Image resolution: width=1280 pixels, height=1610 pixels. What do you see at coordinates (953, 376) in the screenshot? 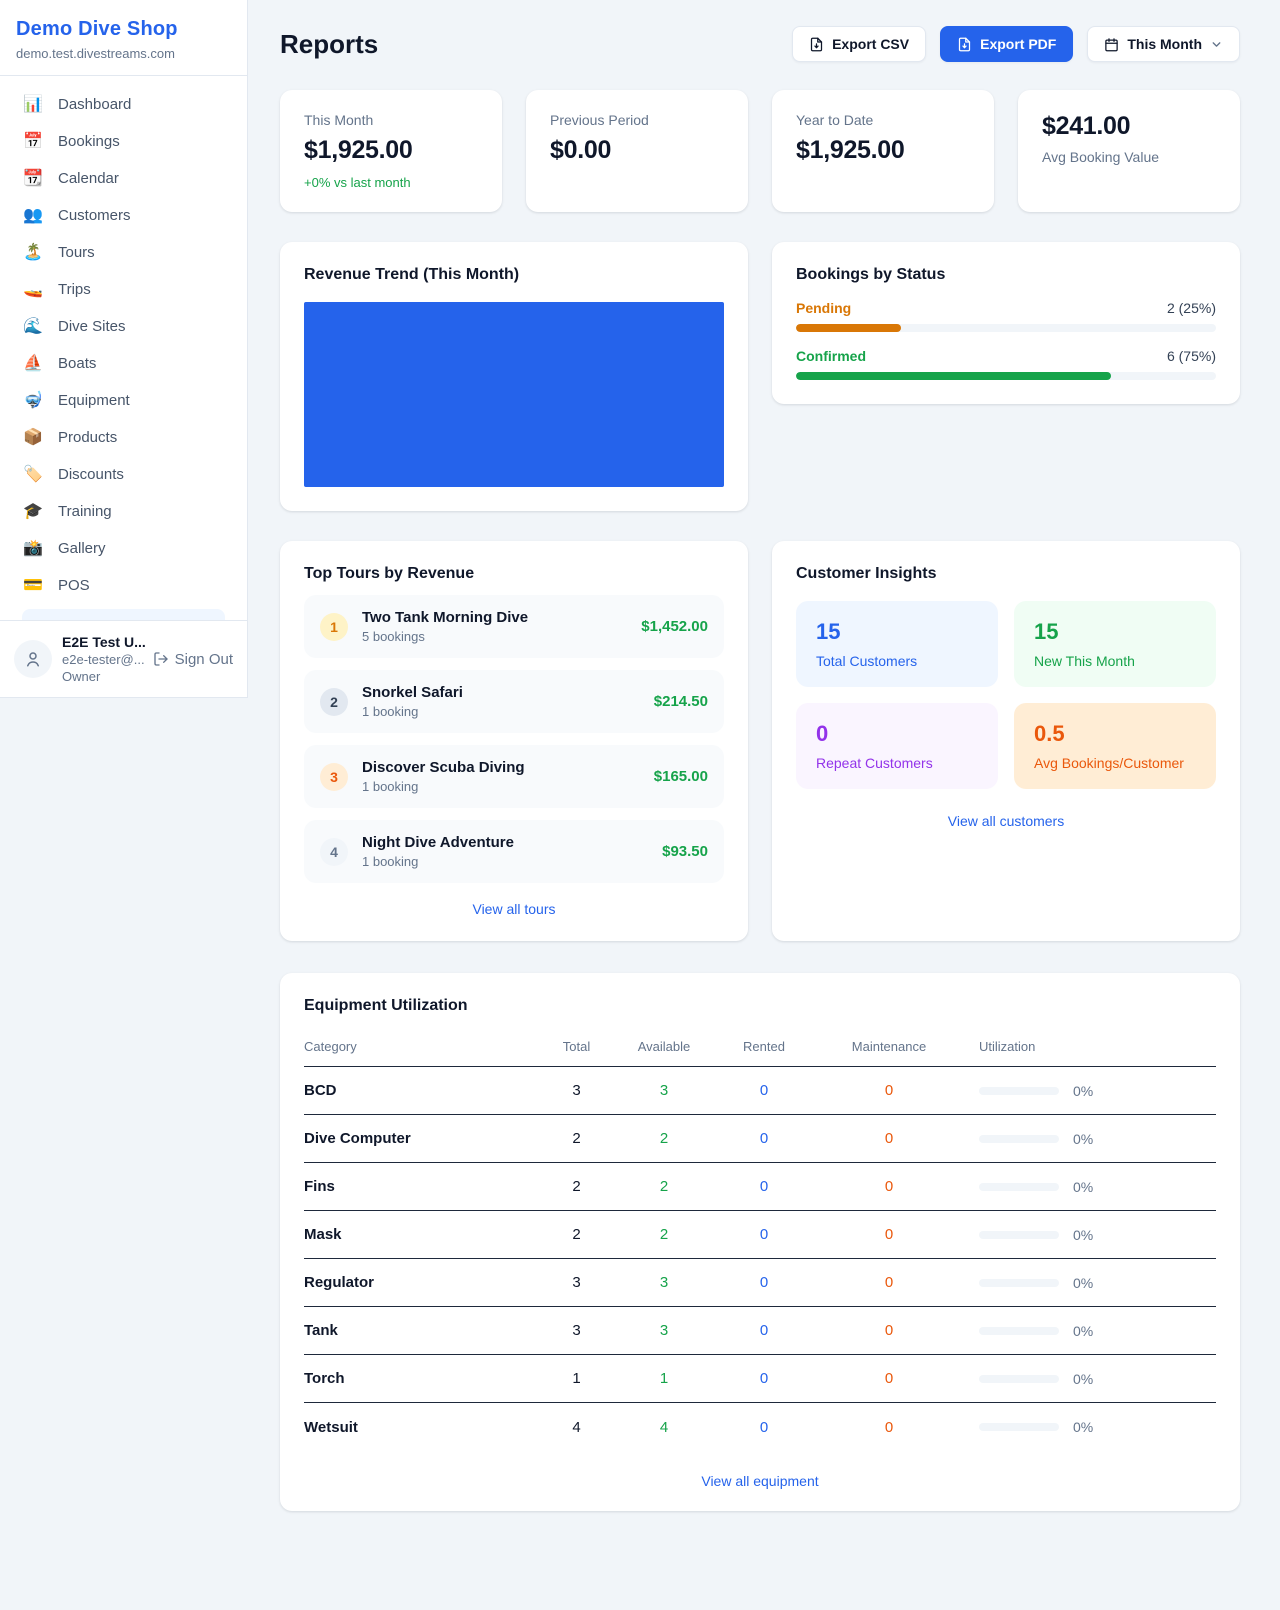
I see `status-bar-fill` at bounding box center [953, 376].